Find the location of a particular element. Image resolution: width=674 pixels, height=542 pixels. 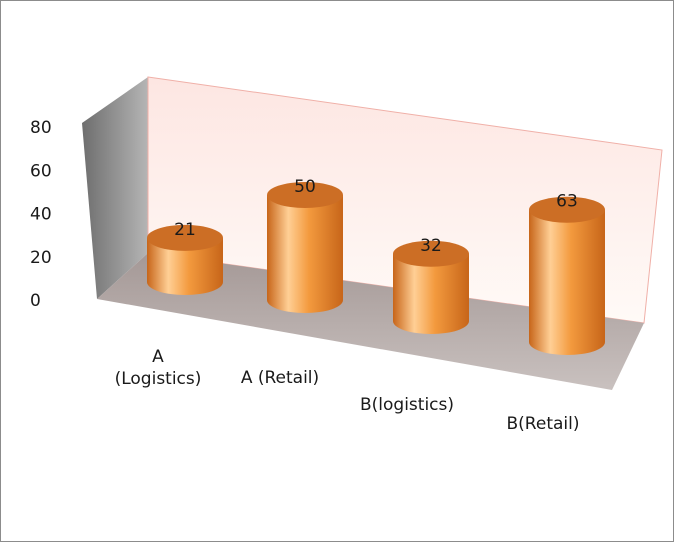

category-label: A (Logistics) is located at coordinates (158, 368).